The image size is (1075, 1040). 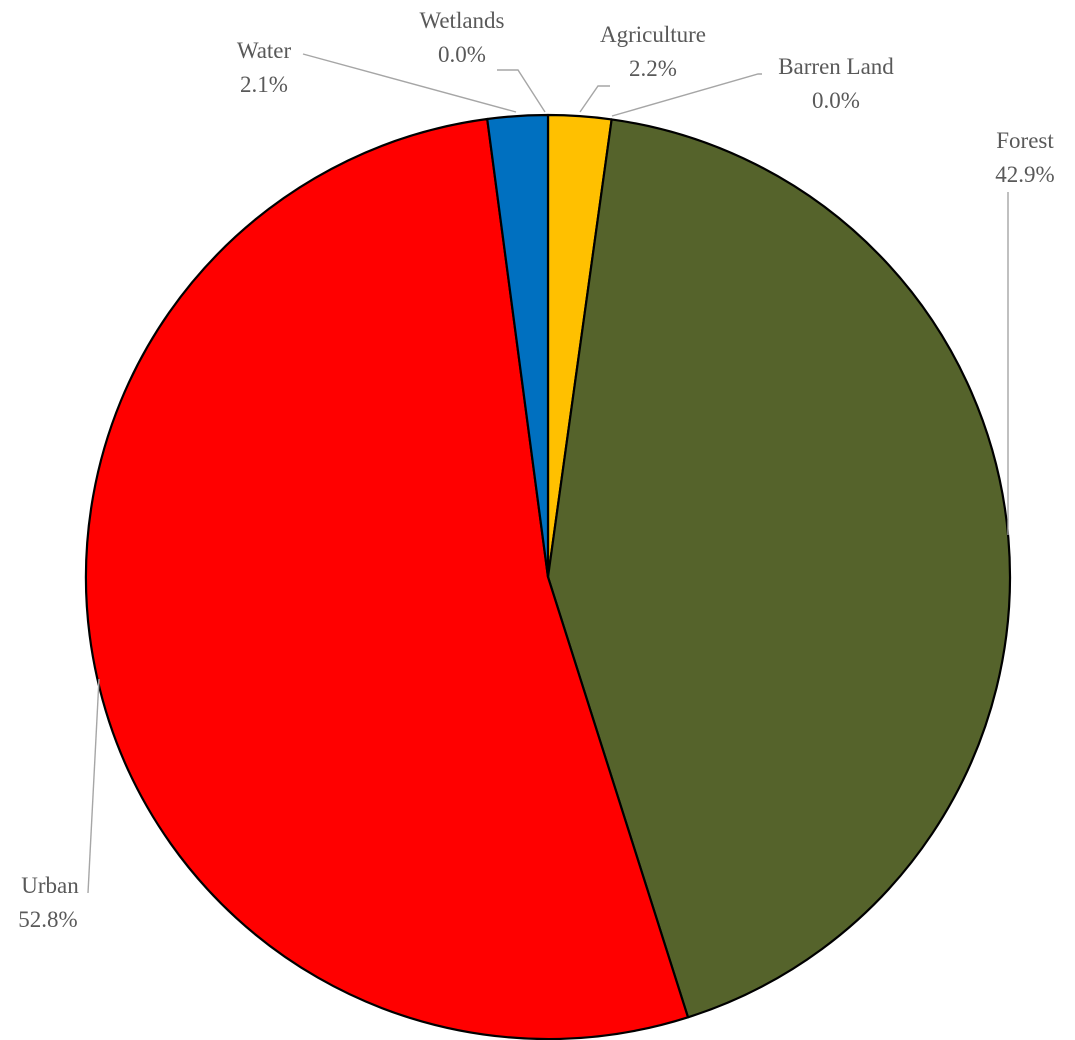 I want to click on label-name-water: Water, so click(x=264, y=50).